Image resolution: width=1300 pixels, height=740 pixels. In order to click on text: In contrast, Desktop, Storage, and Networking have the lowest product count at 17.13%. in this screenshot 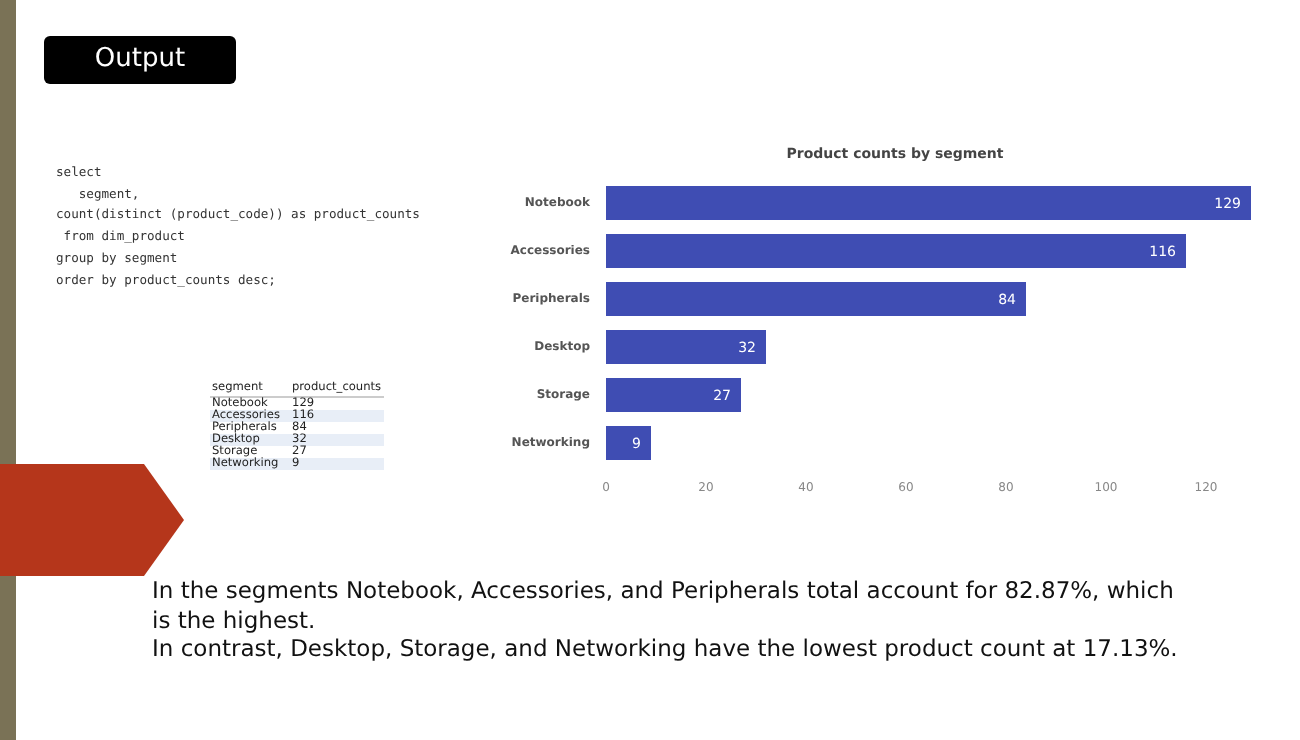, I will do `click(666, 648)`.